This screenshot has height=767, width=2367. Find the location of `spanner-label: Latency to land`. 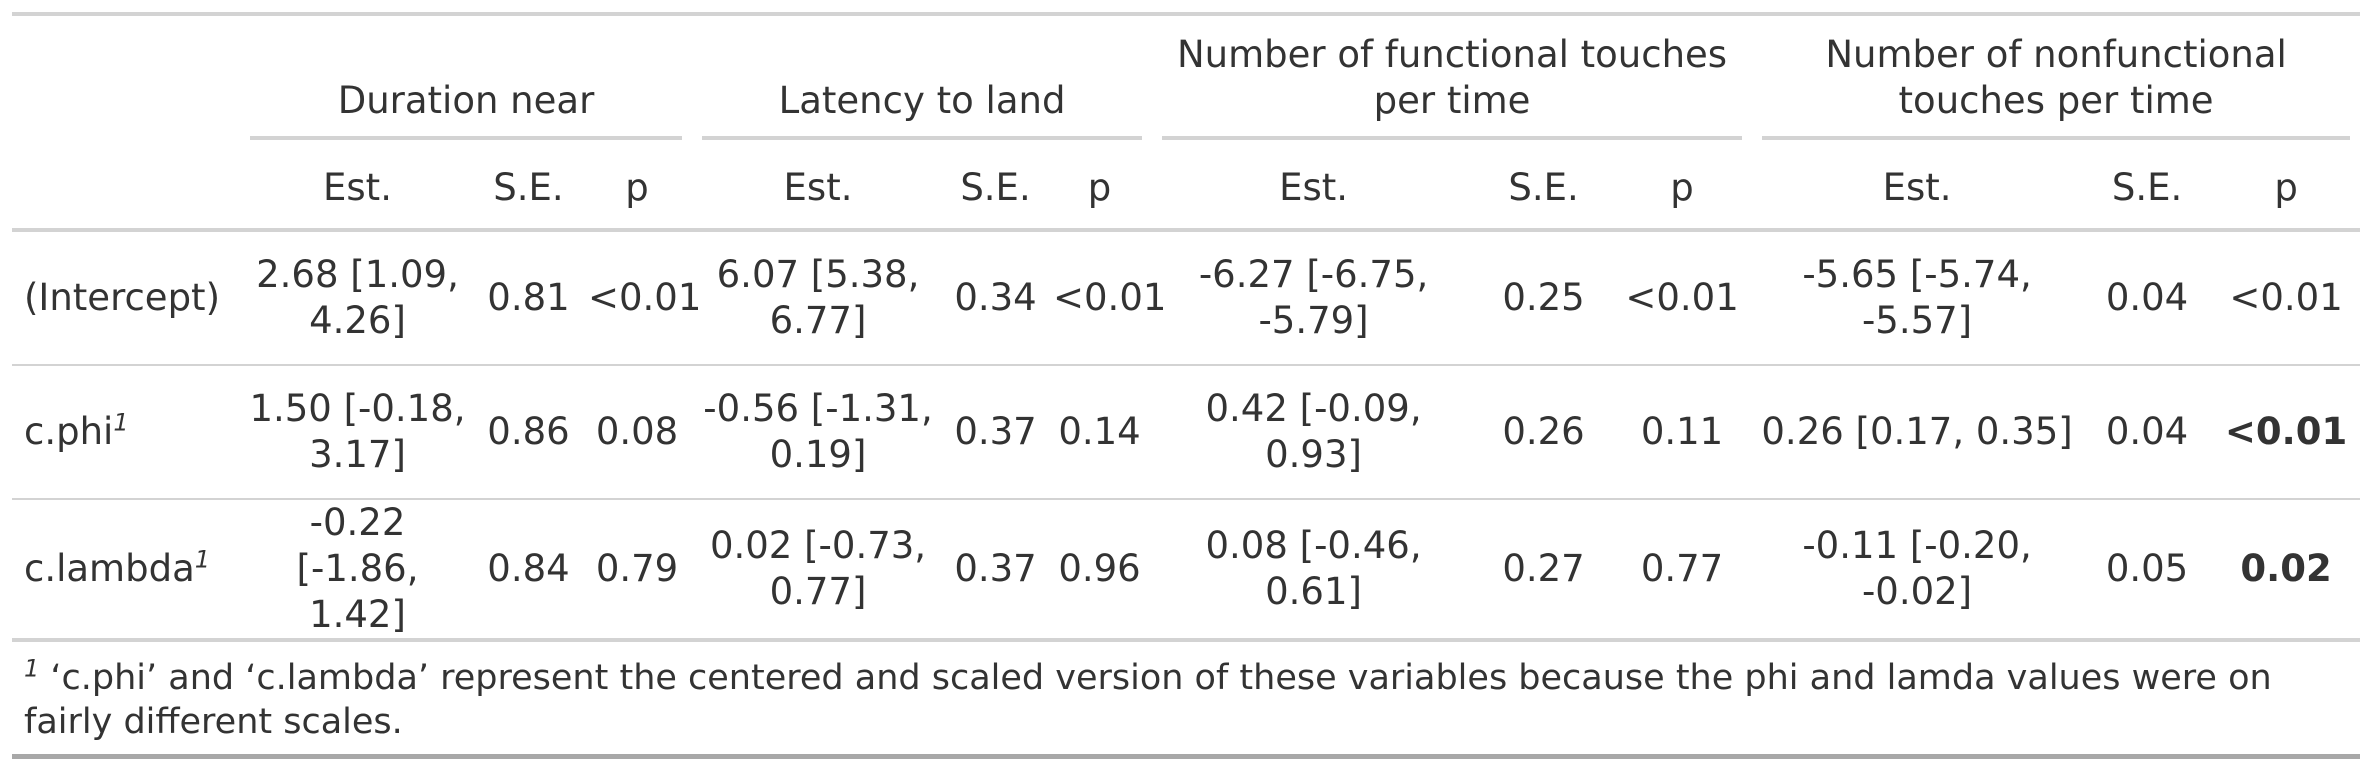

spanner-label: Latency to land is located at coordinates (922, 109).